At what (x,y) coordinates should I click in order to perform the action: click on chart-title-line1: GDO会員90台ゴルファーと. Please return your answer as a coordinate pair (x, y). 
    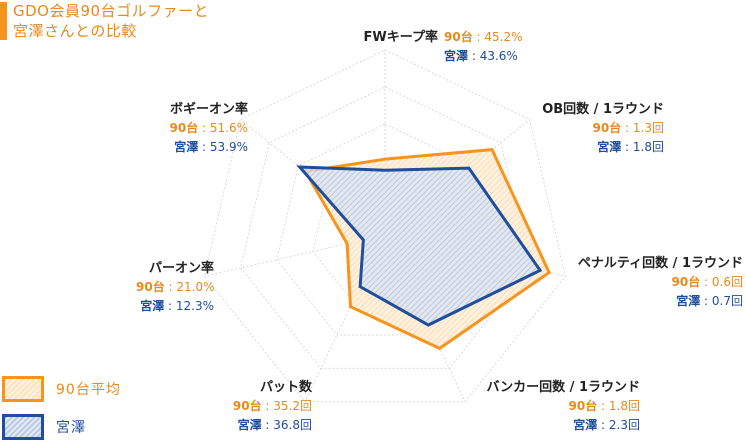
    Looking at the image, I should click on (111, 11).